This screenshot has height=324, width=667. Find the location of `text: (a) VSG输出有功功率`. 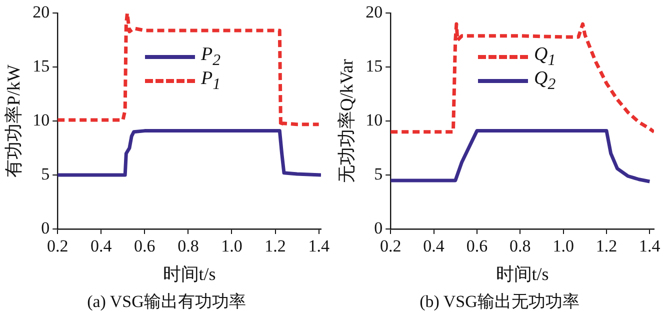

text: (a) VSG输出有功功率 is located at coordinates (166, 302).